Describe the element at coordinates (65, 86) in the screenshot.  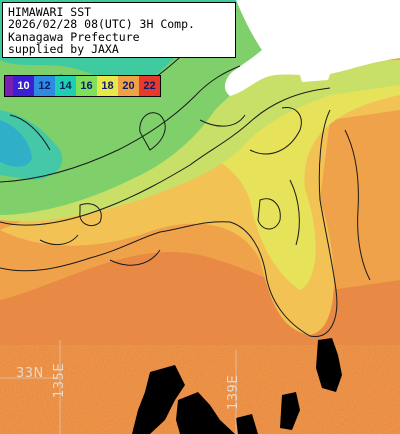
I see `legend-swatch: 14` at that location.